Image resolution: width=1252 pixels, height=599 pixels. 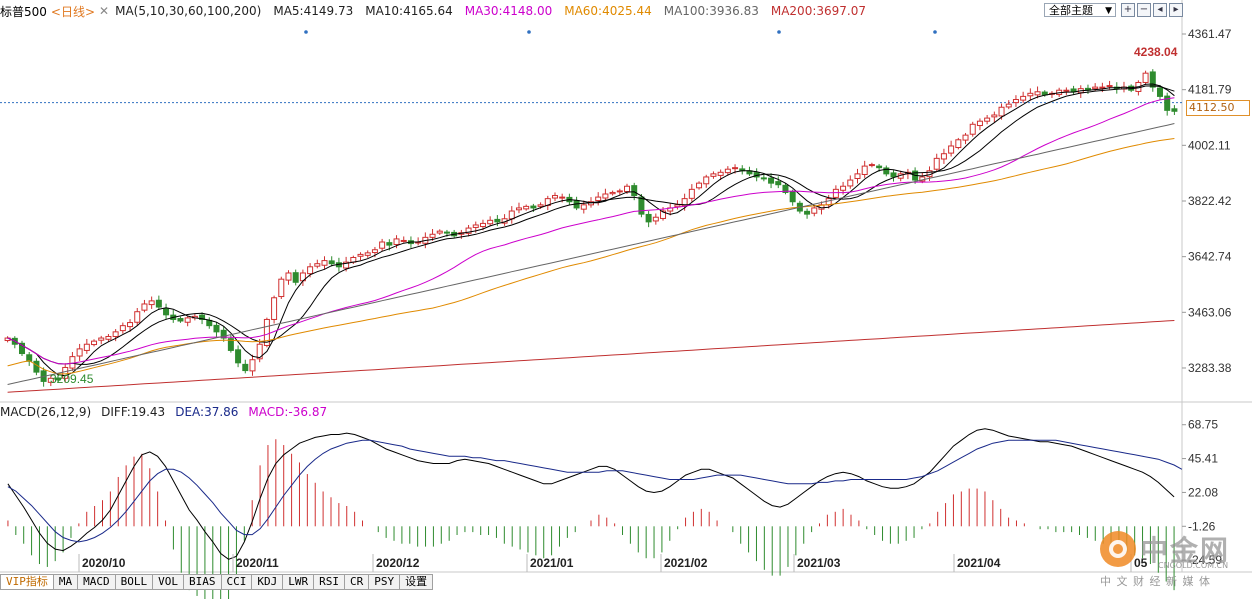 What do you see at coordinates (104, 563) in the screenshot?
I see `date-label: 2020/10` at bounding box center [104, 563].